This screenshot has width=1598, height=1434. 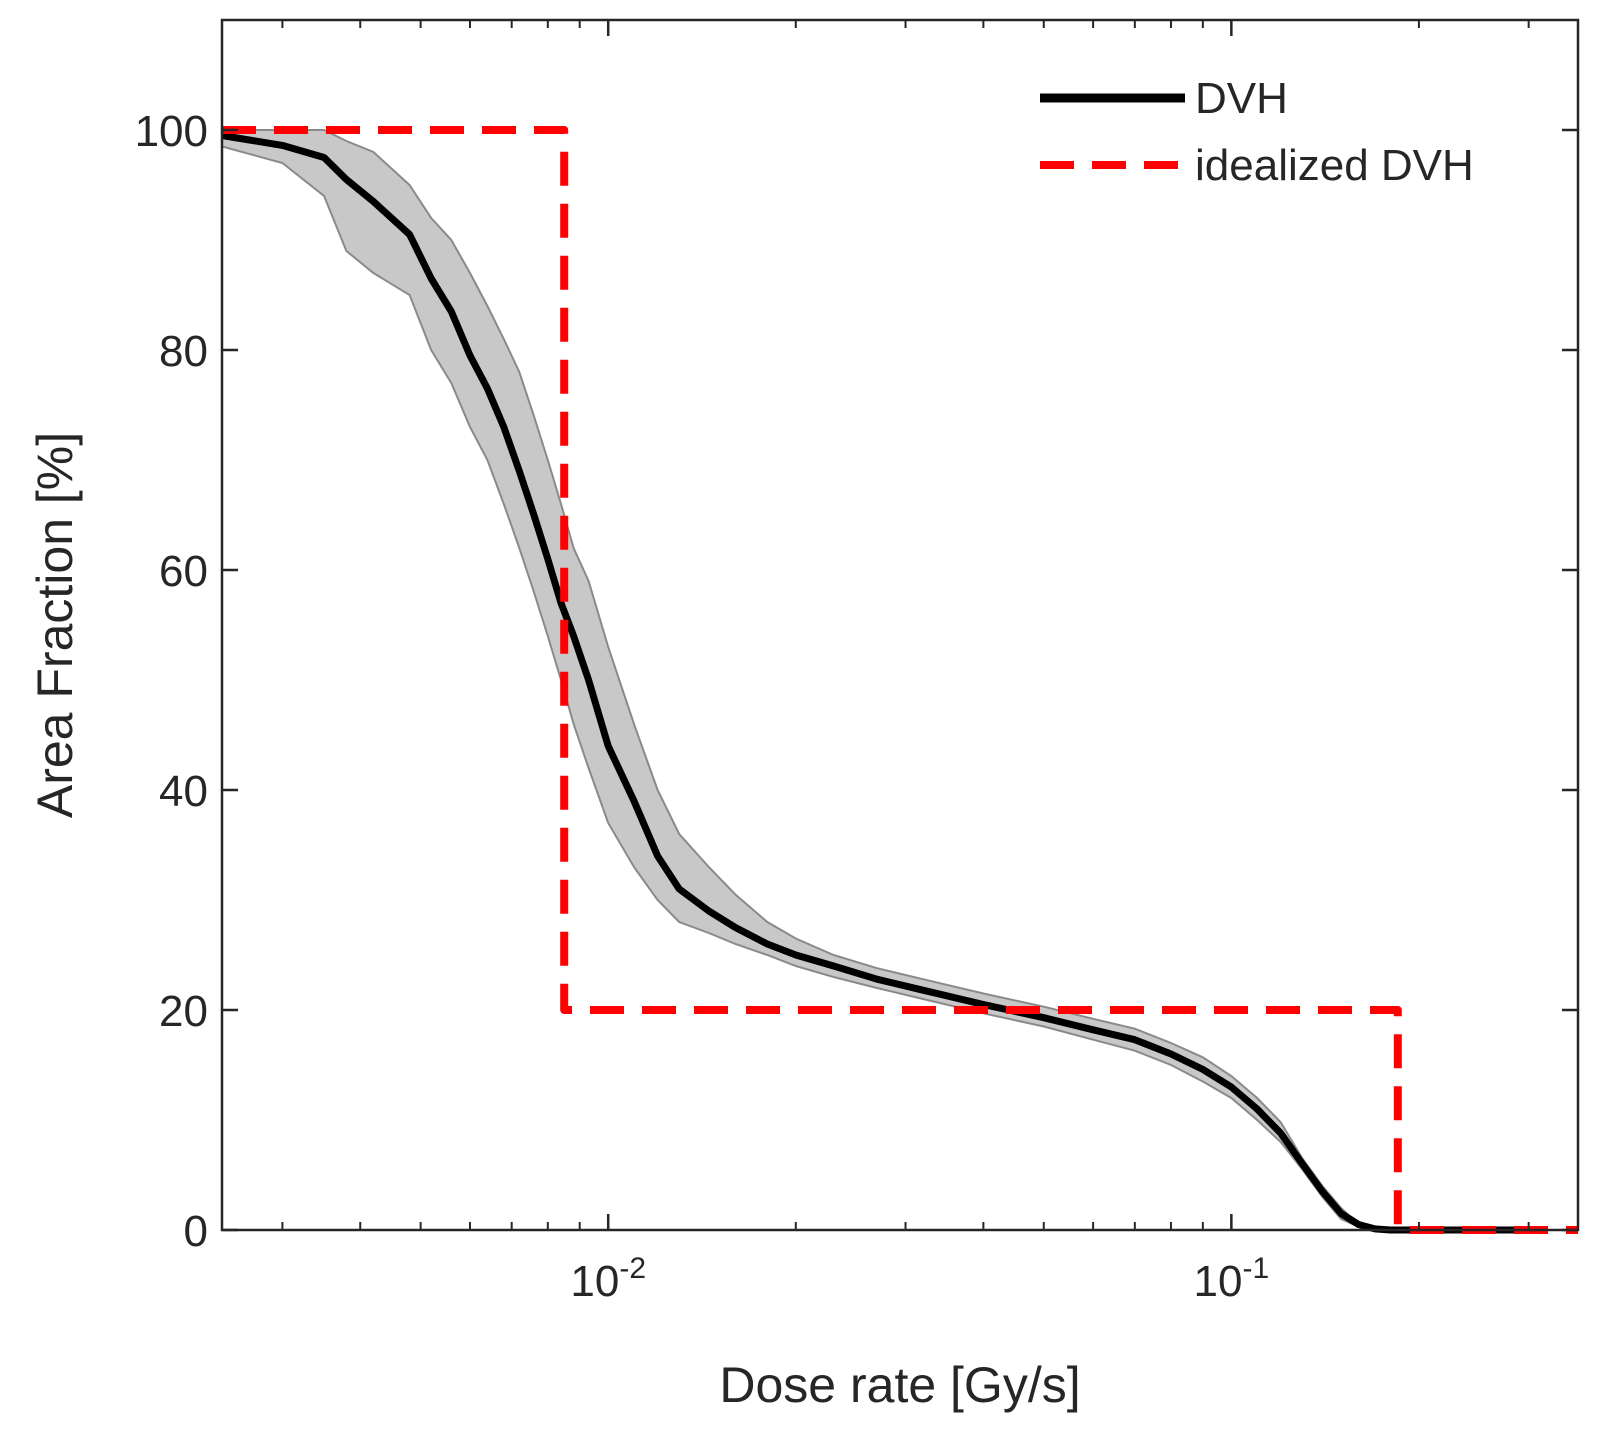 I want to click on y-tick-label: 100, so click(x=171, y=131).